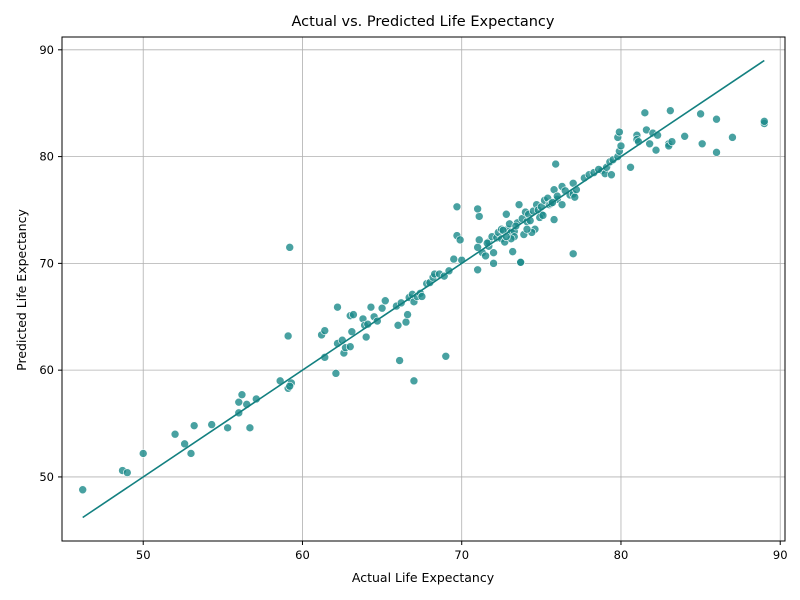  Describe the element at coordinates (46, 477) in the screenshot. I see `y-tick-label: 50` at that location.